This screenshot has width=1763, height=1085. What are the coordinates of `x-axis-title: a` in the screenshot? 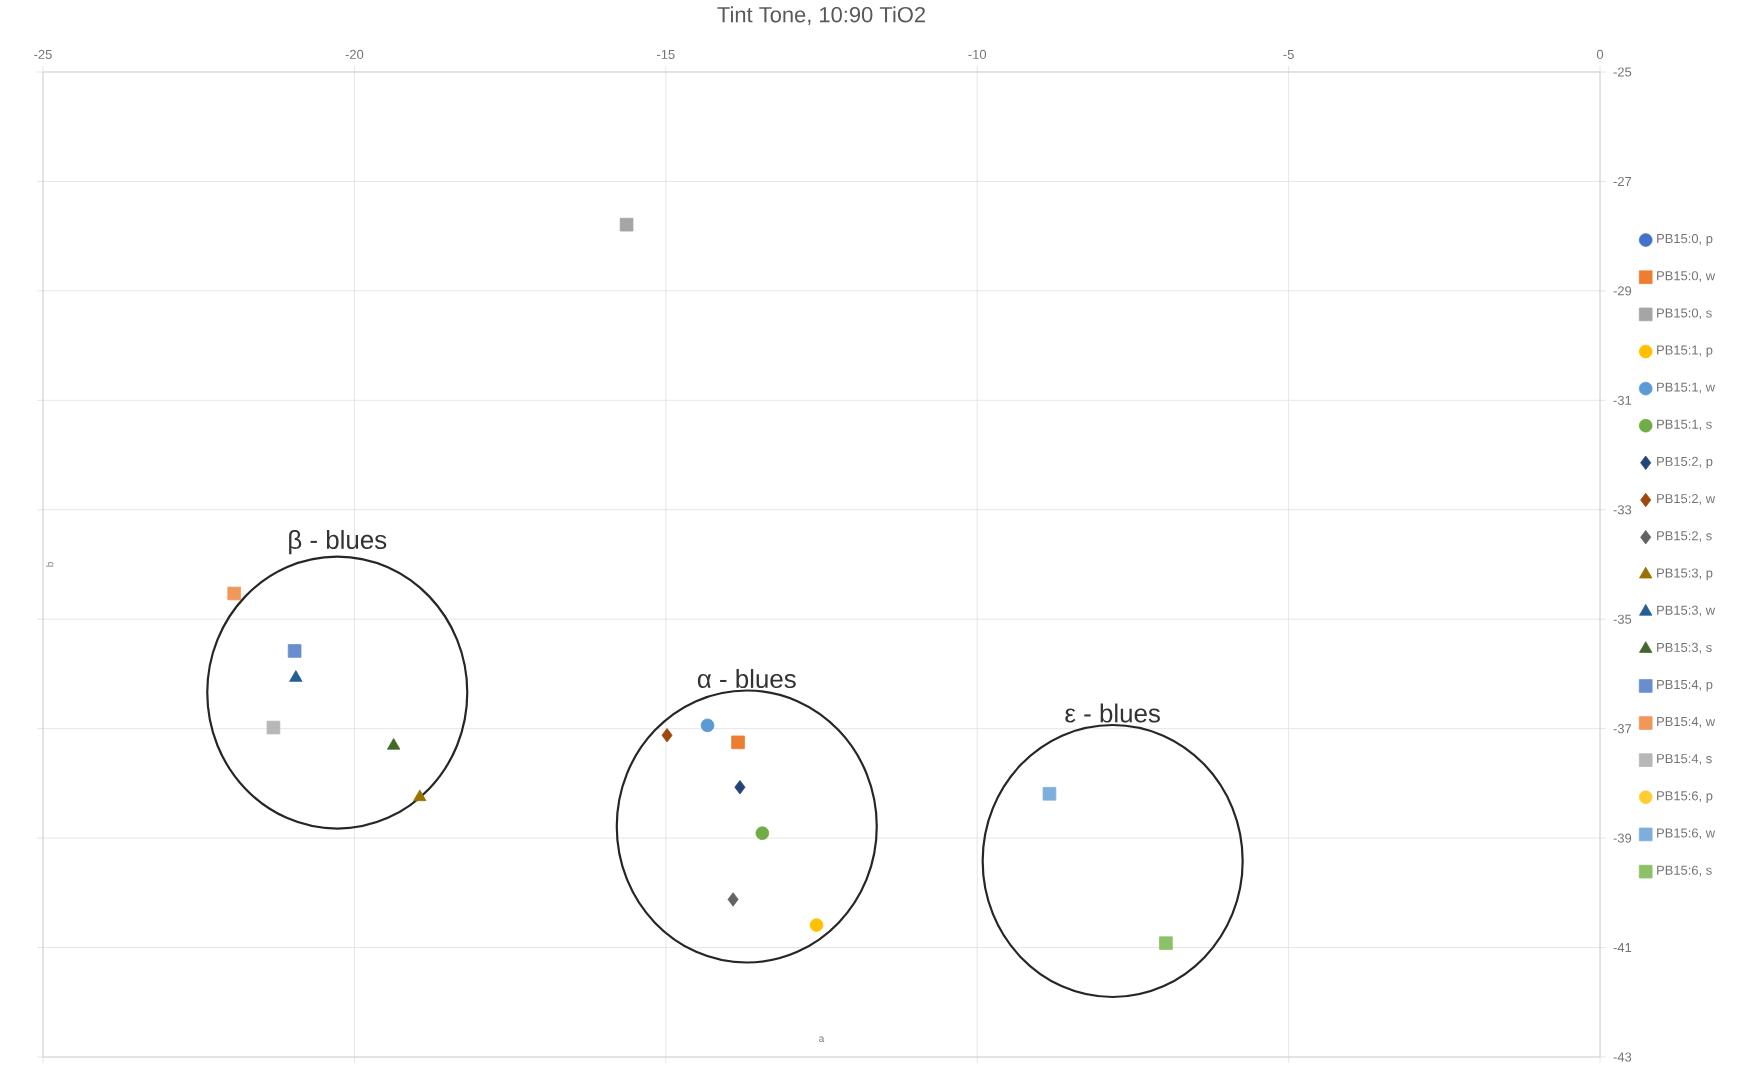 It's located at (822, 1039).